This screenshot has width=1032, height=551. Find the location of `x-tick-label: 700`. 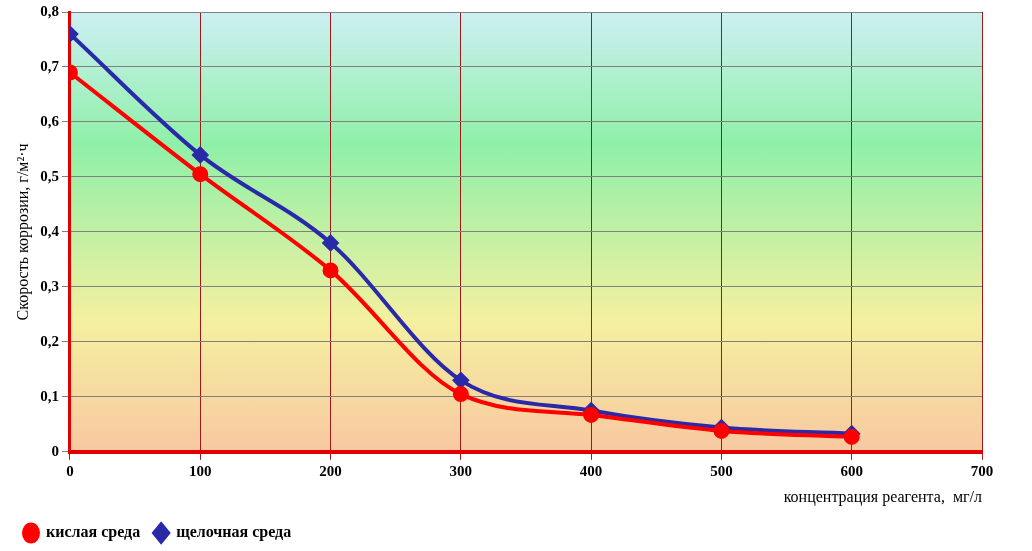

x-tick-label: 700 is located at coordinates (982, 470).